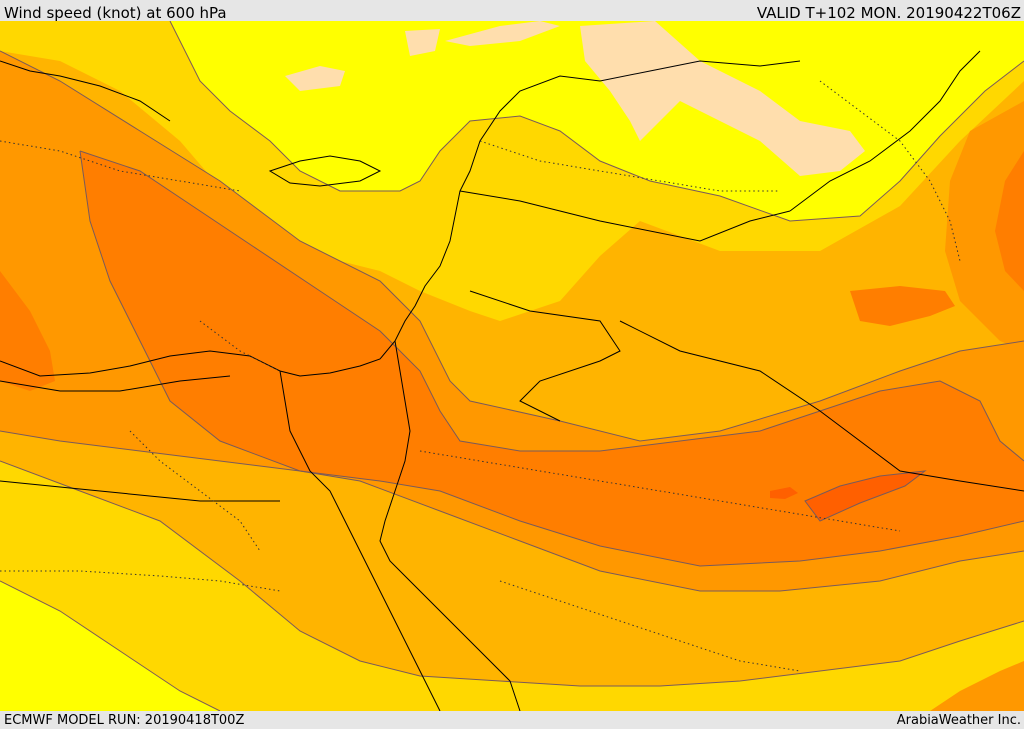 The image size is (1024, 729). Describe the element at coordinates (27, 331) in the screenshot. I see `band-west-5b` at that location.